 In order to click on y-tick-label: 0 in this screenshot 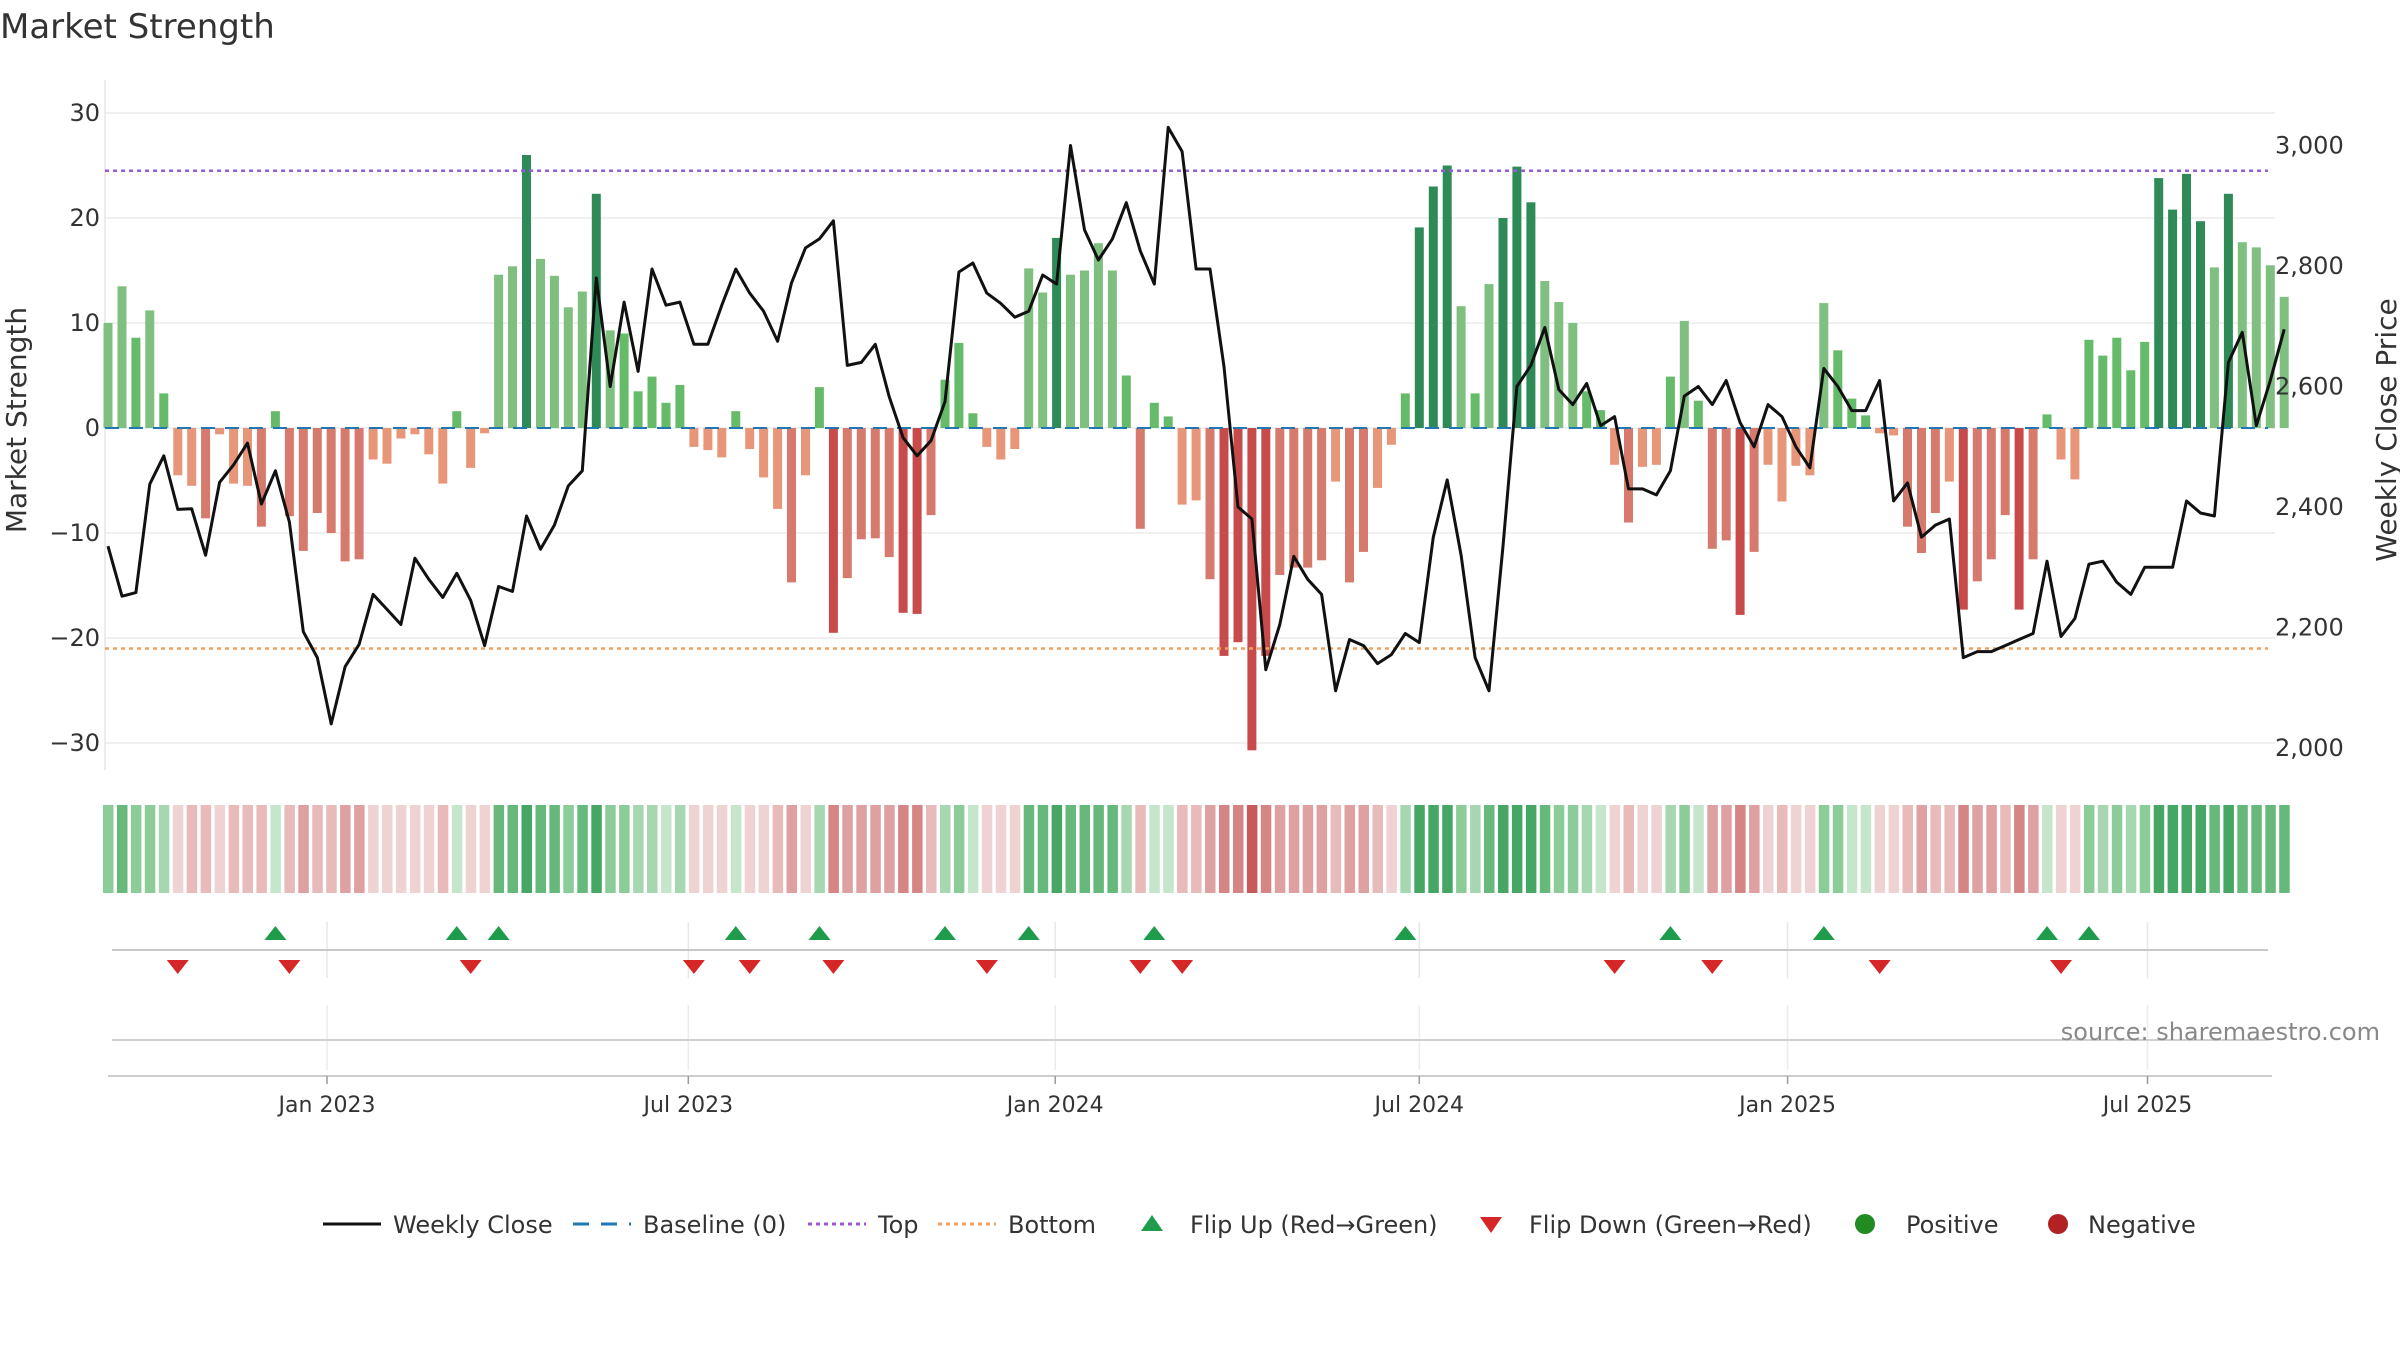, I will do `click(92, 428)`.